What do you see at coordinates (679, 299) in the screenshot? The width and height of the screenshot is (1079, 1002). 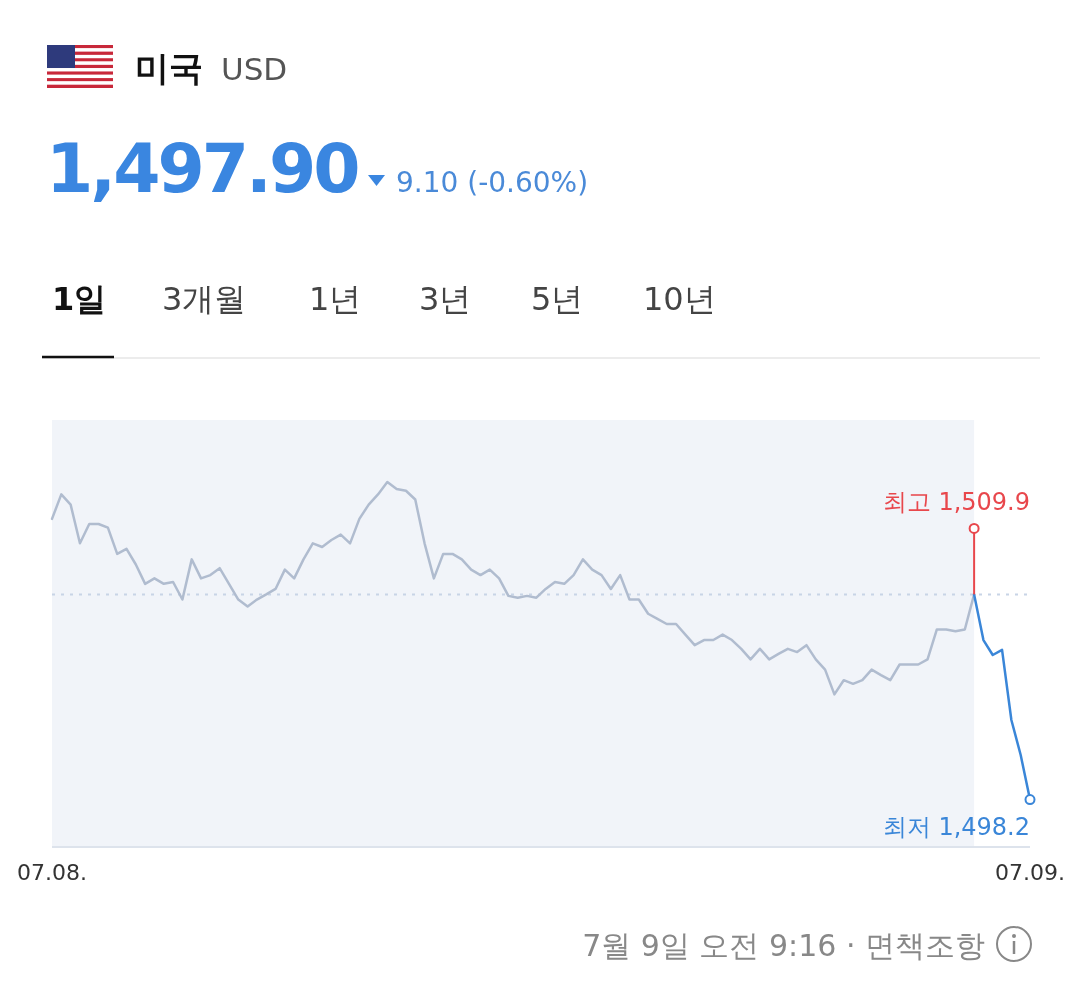 I see `text: 10년` at bounding box center [679, 299].